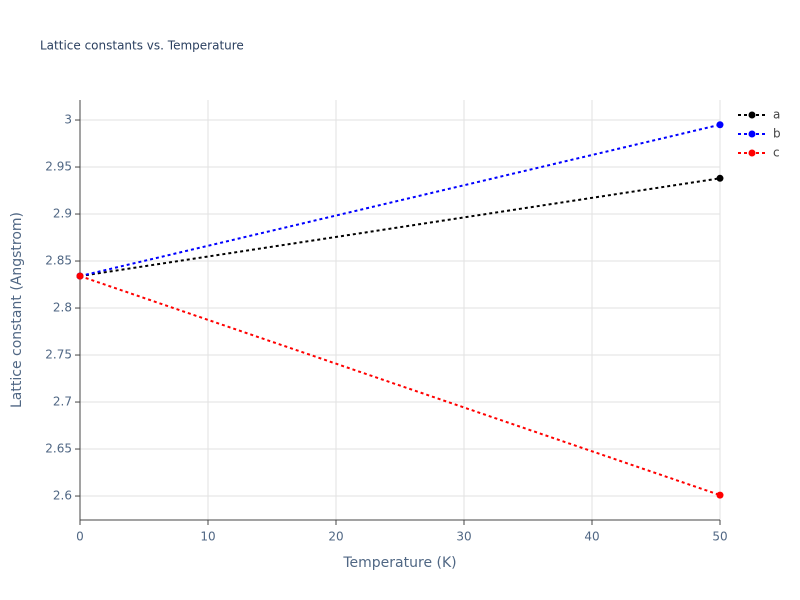 The width and height of the screenshot is (800, 600). Describe the element at coordinates (62, 308) in the screenshot. I see `y-tick-label: 2.8` at that location.